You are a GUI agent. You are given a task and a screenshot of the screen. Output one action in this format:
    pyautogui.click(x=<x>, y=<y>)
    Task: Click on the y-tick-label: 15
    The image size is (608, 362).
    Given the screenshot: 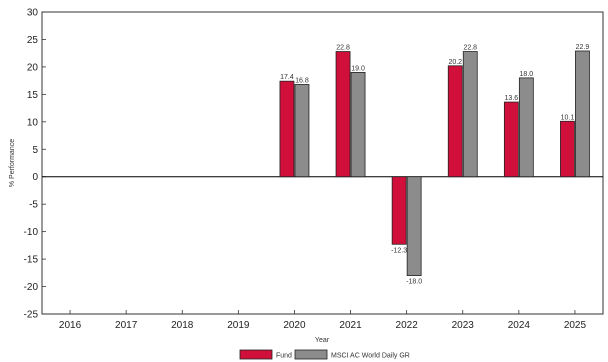 What is the action you would take?
    pyautogui.click(x=33, y=95)
    